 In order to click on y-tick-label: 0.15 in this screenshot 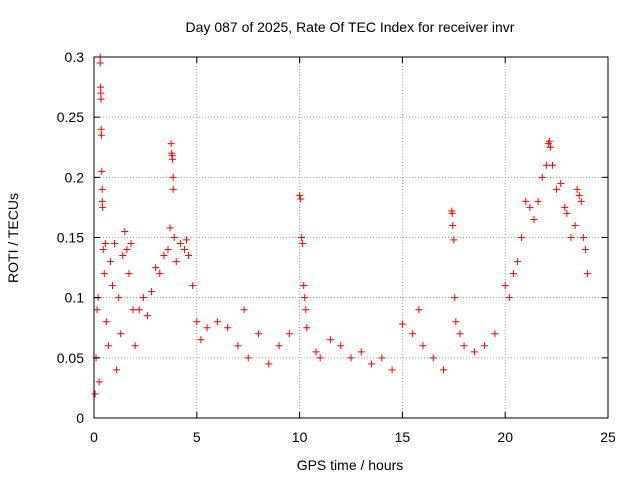, I will do `click(70, 238)`.